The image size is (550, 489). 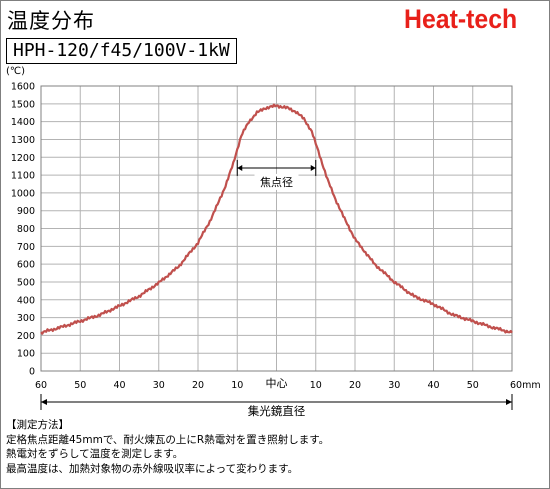 I want to click on brand-logo: Heat-tech, so click(x=461, y=19).